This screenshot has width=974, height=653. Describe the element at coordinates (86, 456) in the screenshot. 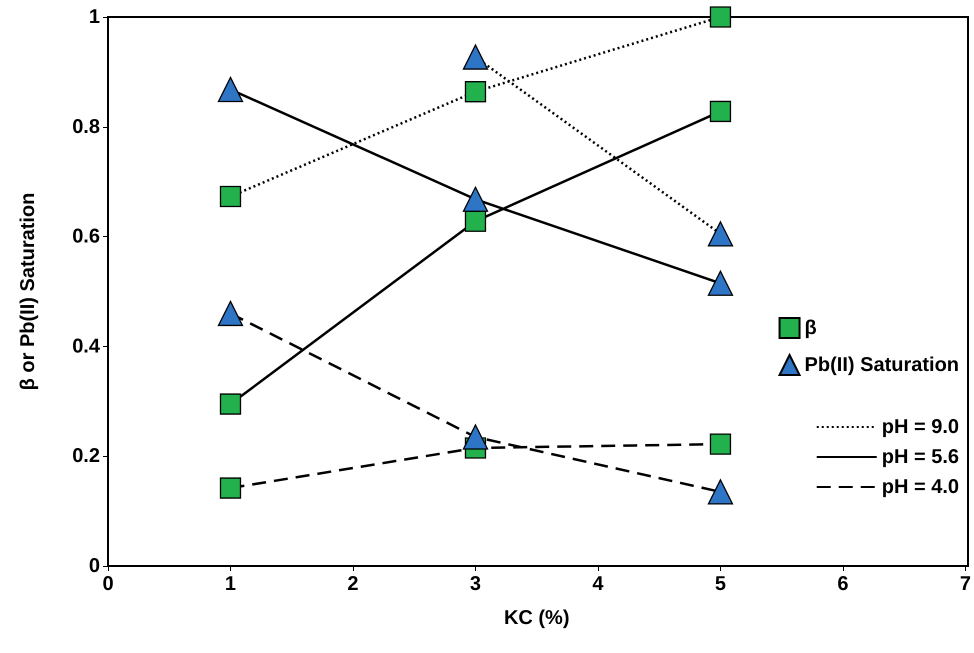

I see `y-tick-label: 0.2` at that location.